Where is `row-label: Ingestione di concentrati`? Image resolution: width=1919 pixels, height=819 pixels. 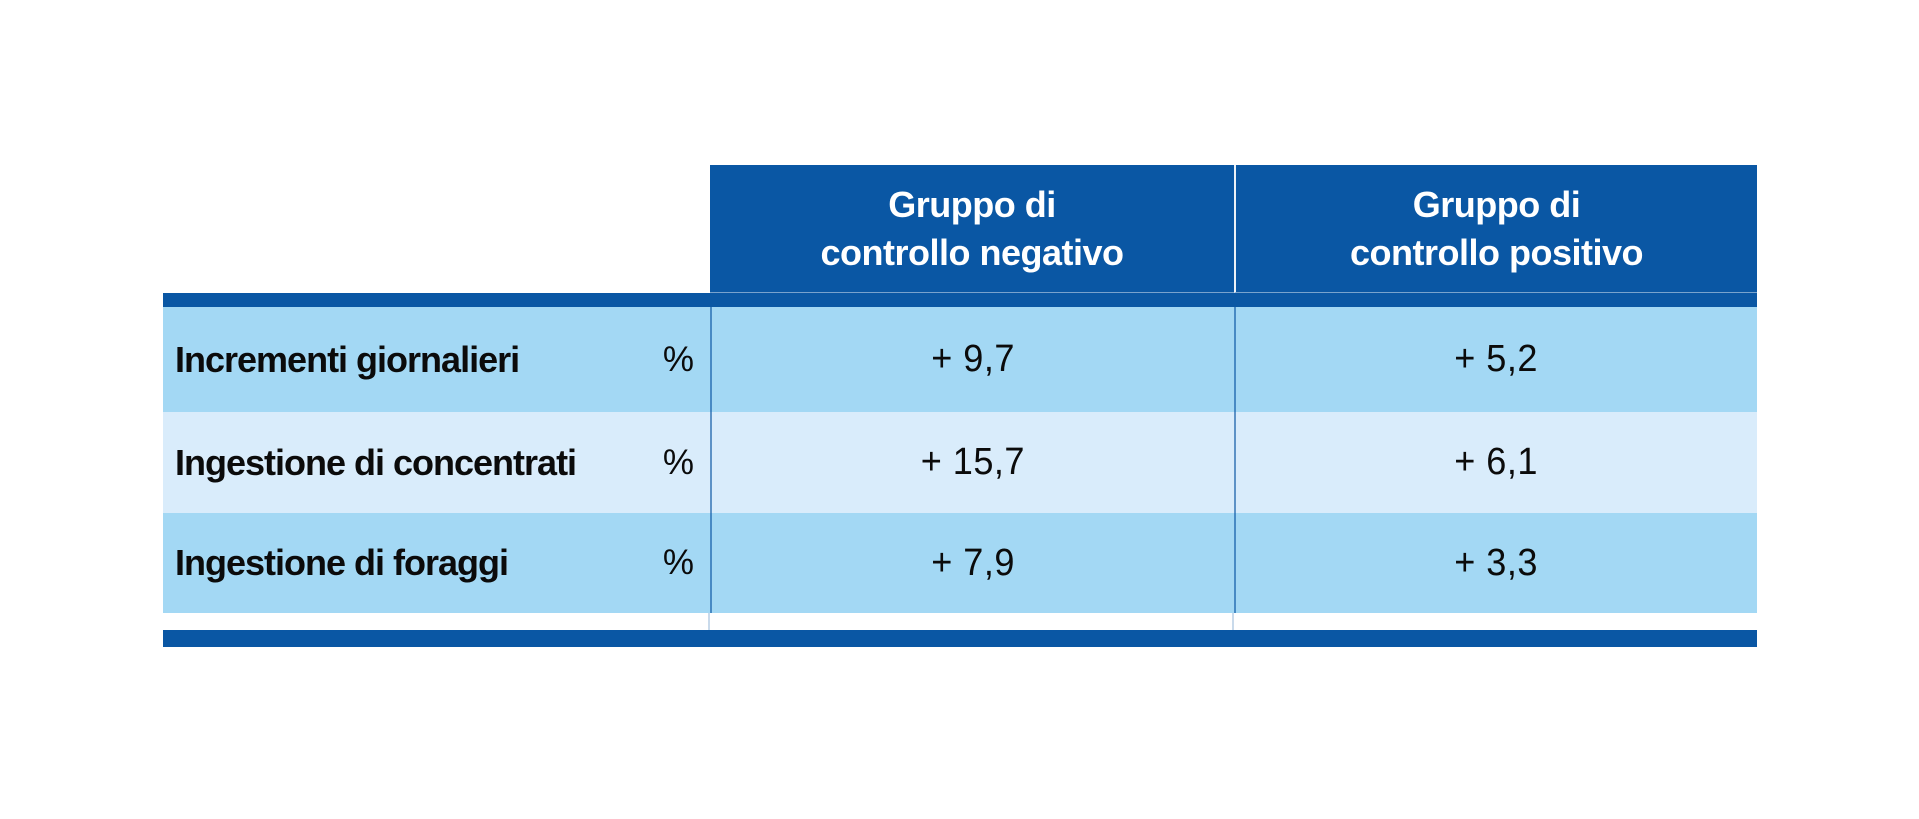 row-label: Ingestione di concentrati is located at coordinates (376, 462).